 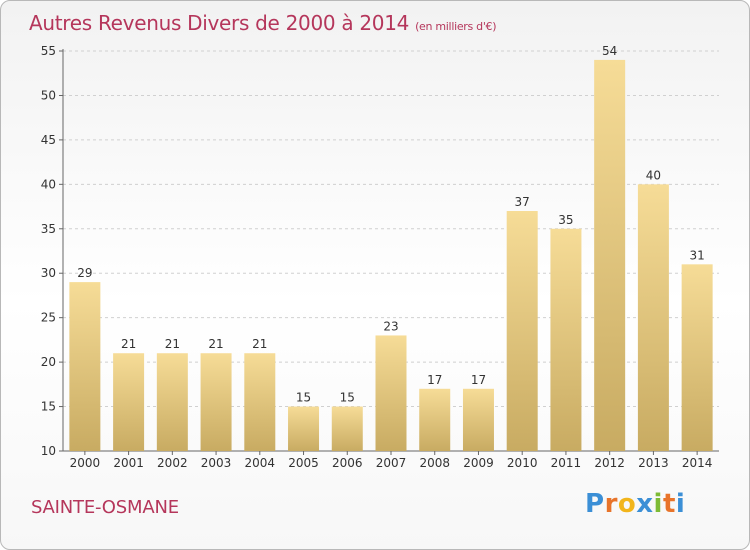 I want to click on x-tick-label: 2009, so click(x=478, y=463).